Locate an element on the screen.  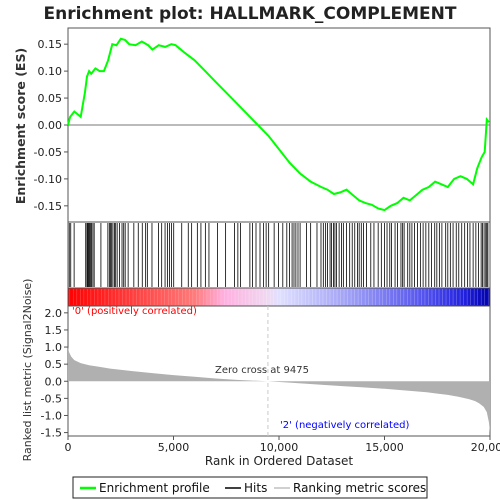
hits-panel is located at coordinates (279, 255).